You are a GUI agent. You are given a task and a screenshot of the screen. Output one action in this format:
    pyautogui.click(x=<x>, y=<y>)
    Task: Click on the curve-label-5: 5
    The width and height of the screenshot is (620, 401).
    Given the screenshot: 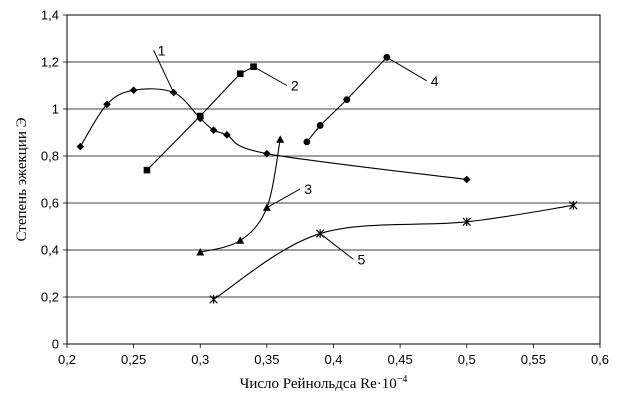 What is the action you would take?
    pyautogui.click(x=342, y=250)
    